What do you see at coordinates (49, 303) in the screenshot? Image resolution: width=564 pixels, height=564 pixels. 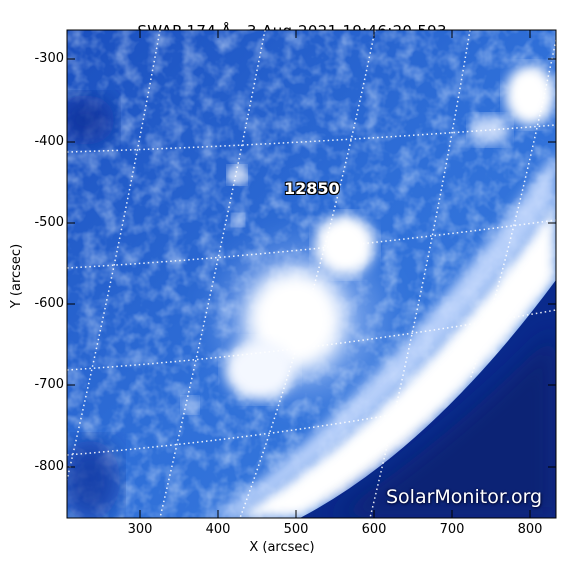 I see `y-tick-label: -600` at bounding box center [49, 303].